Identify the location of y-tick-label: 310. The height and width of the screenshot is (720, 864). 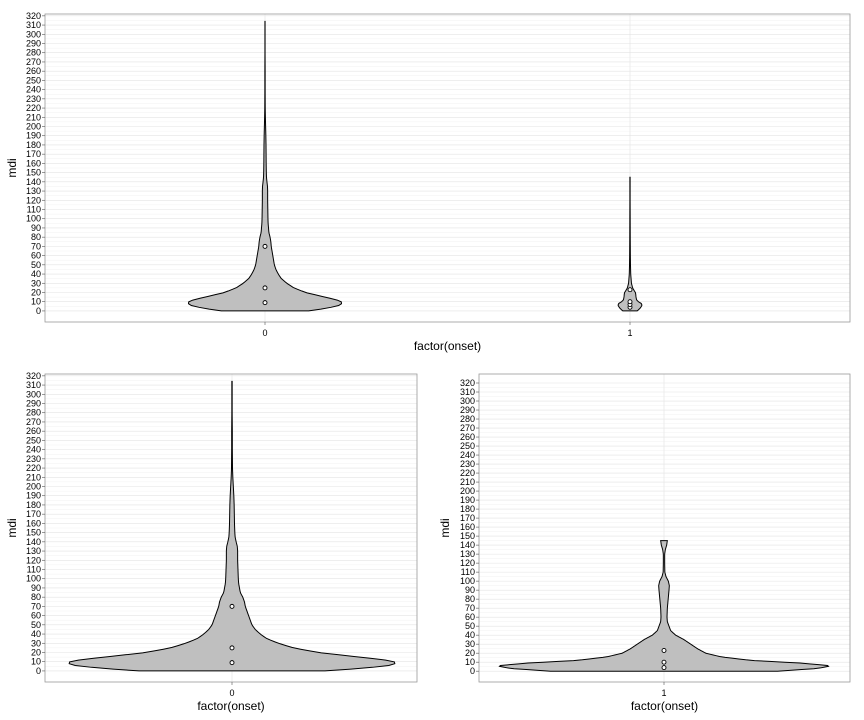
(33, 385).